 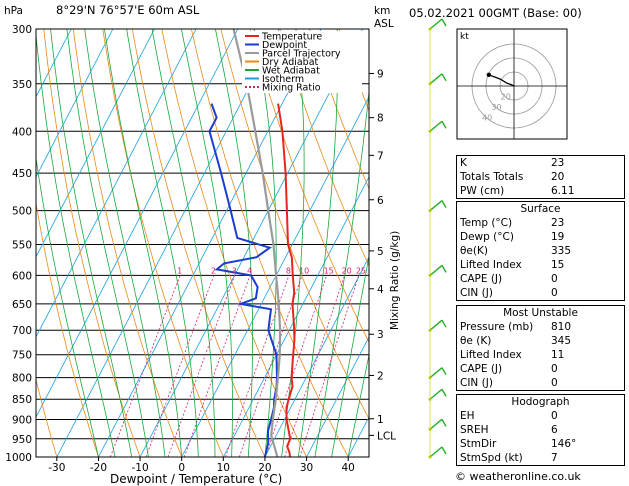 What do you see at coordinates (139, 468) in the screenshot?
I see `x-tick-label: -10` at bounding box center [139, 468].